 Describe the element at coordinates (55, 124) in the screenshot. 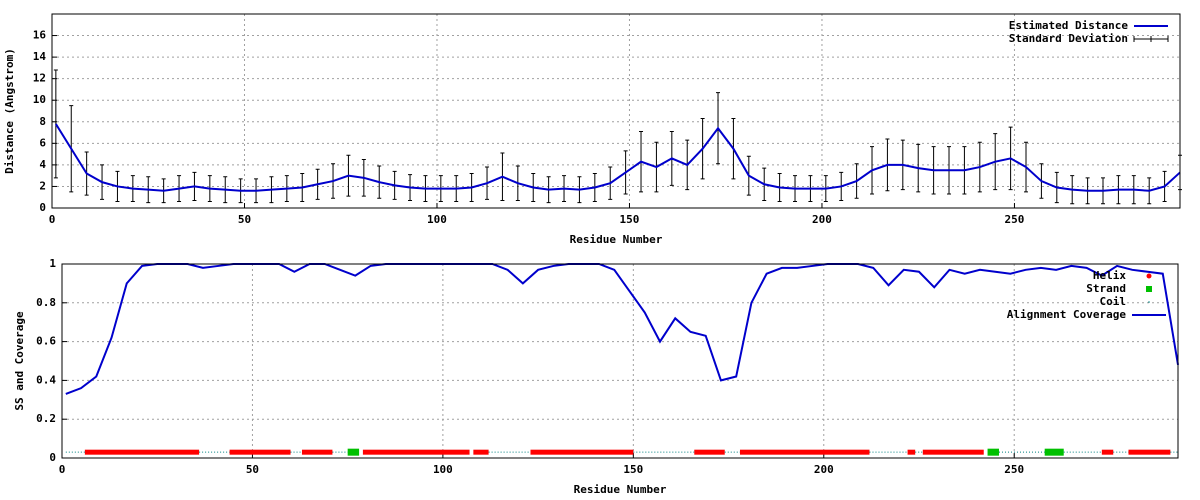

I see `error-bar` at that location.